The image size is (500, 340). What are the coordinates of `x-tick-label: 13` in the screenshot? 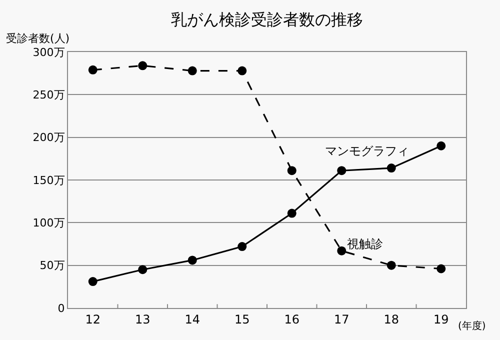 It's located at (142, 319).